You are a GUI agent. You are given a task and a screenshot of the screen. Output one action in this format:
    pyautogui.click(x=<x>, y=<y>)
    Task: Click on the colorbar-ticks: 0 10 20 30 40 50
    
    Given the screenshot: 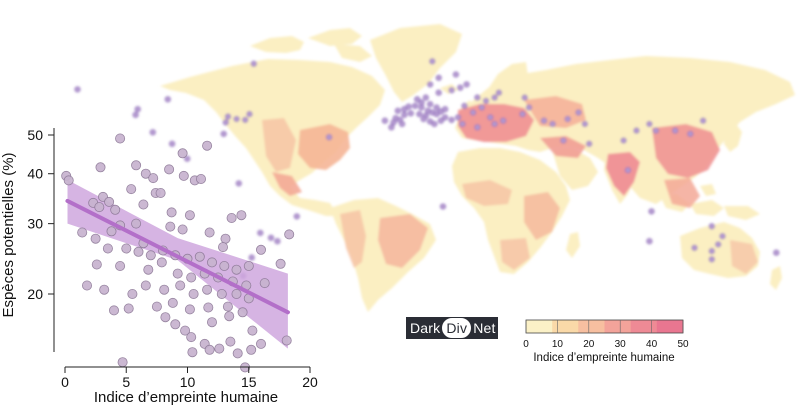 What is the action you would take?
    pyautogui.click(x=606, y=335)
    